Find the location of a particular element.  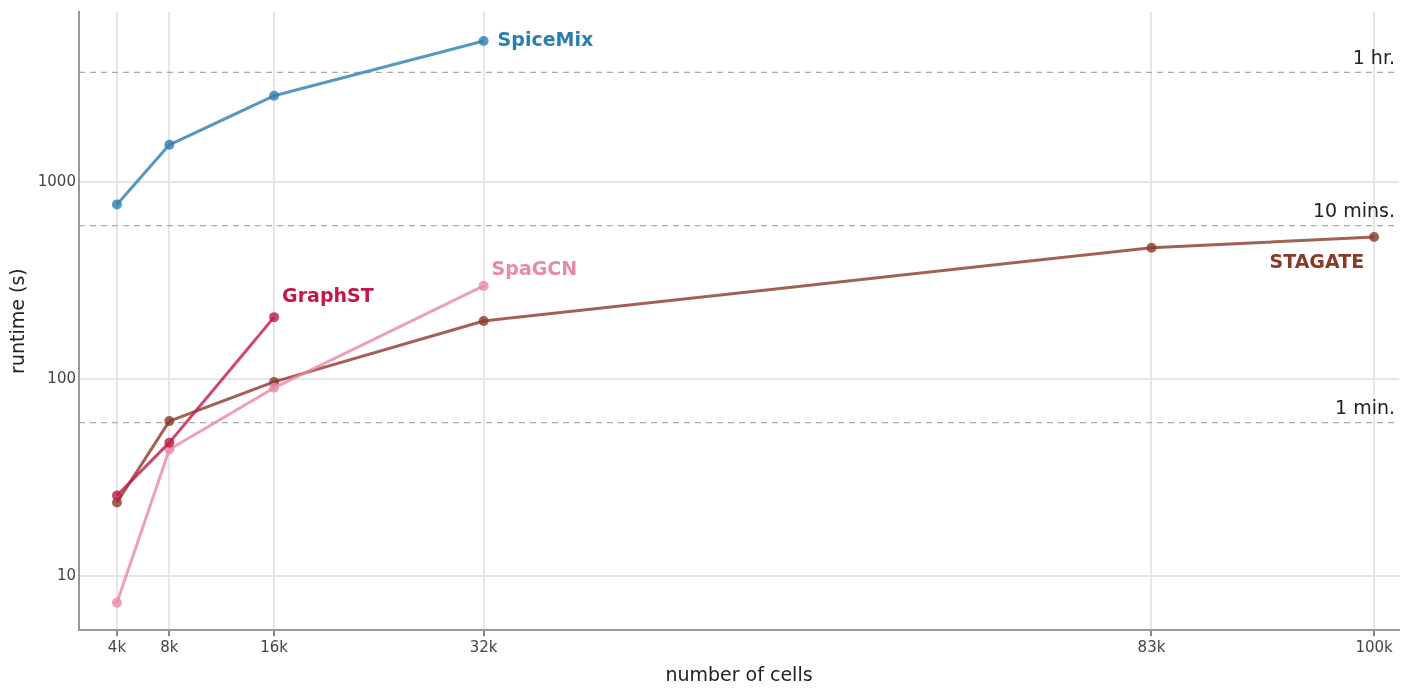

y-tick-label: 10 is located at coordinates (66, 574).